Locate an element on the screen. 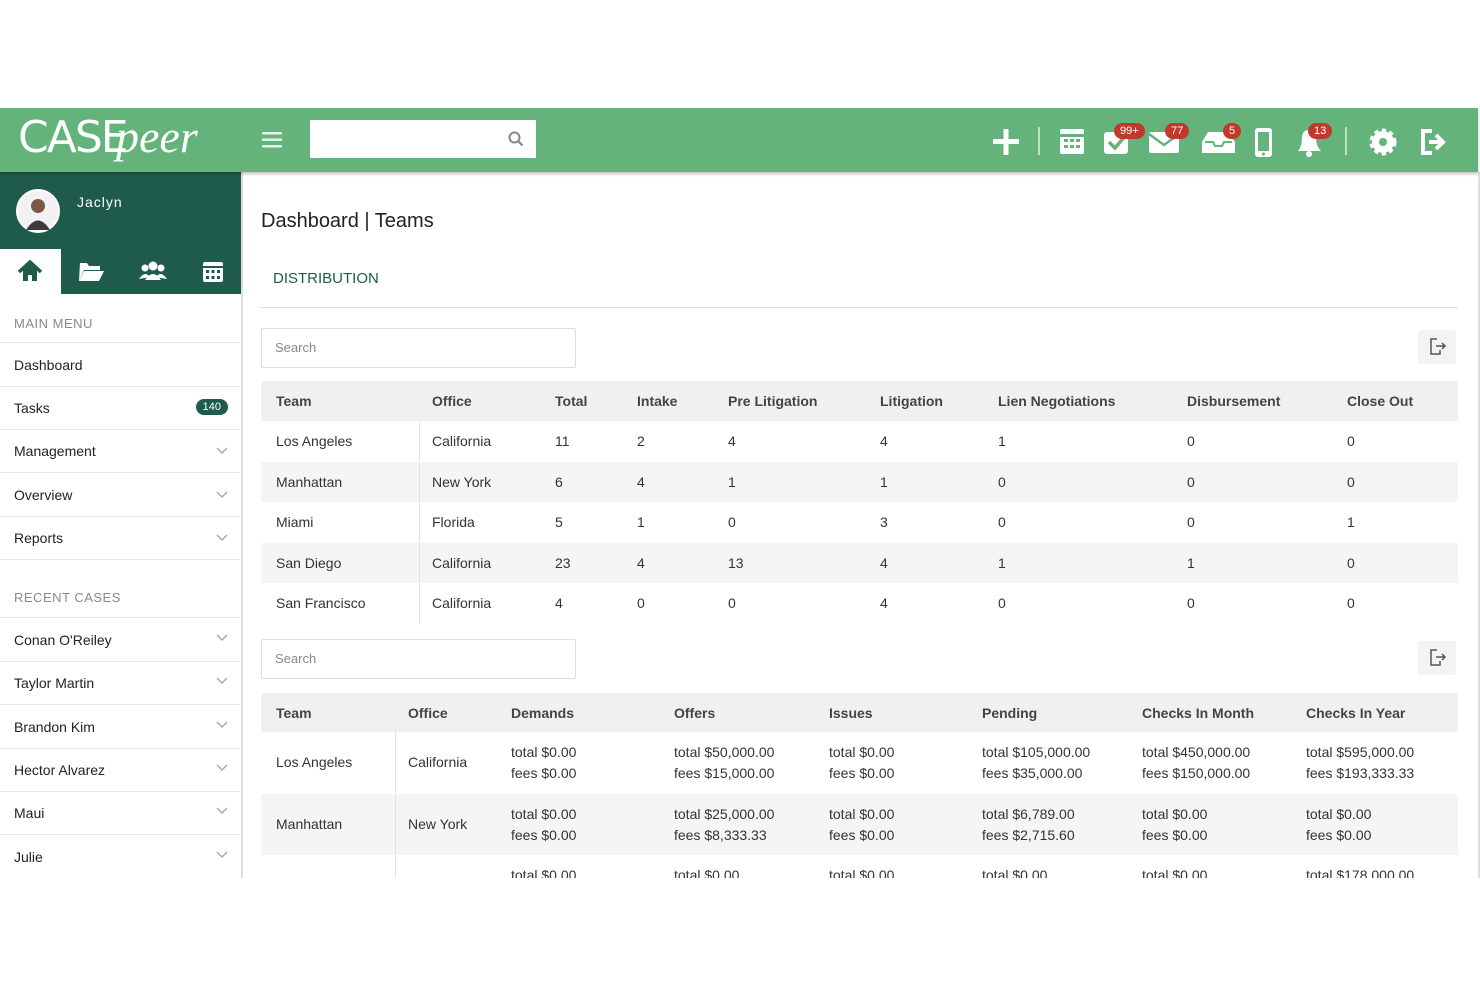 The image size is (1480, 987). menu-toggle is located at coordinates (273, 140).